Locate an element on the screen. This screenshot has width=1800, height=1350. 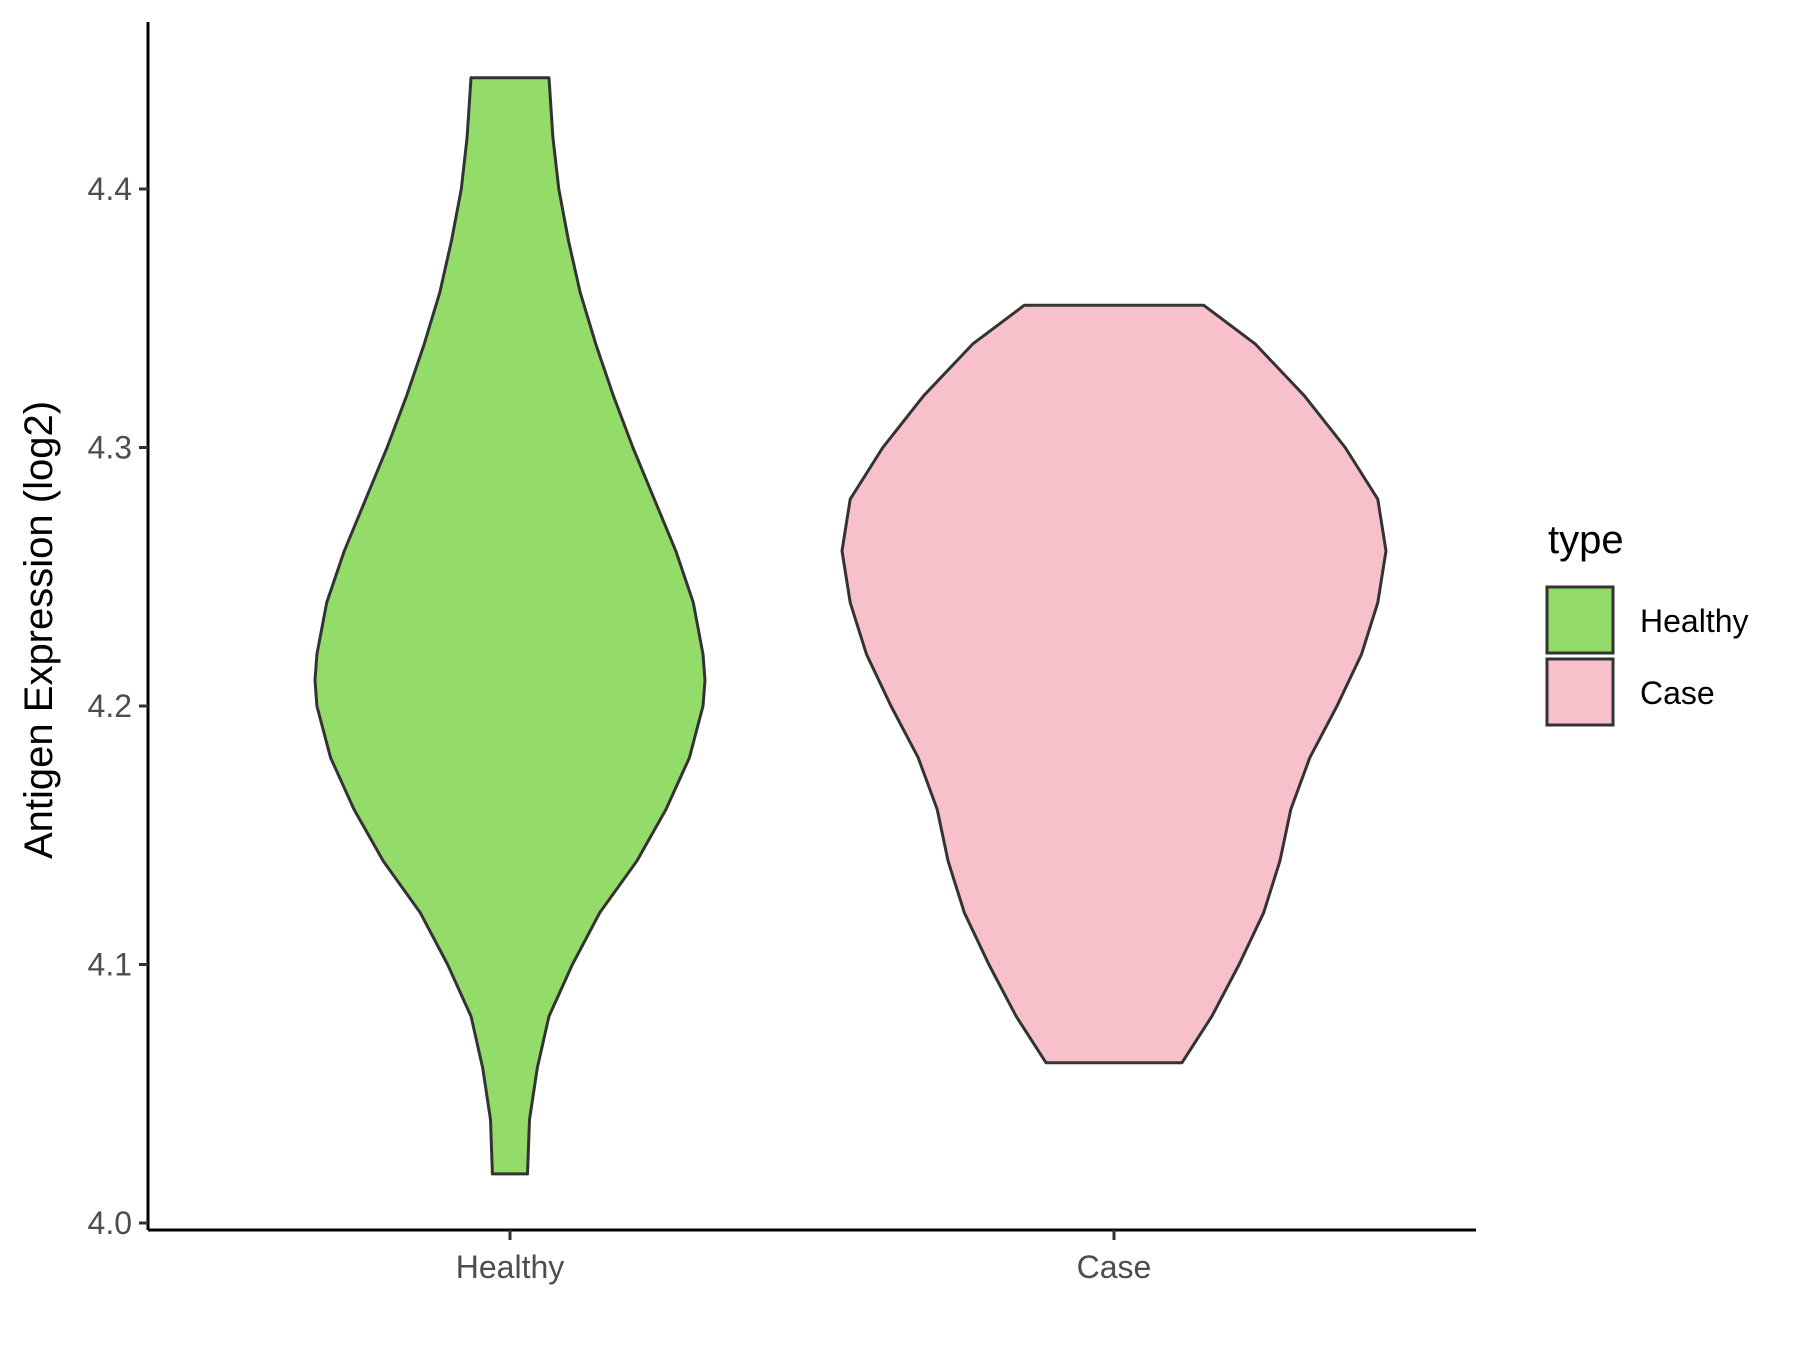
y-tick-label: 4.3 is located at coordinates (110, 448).